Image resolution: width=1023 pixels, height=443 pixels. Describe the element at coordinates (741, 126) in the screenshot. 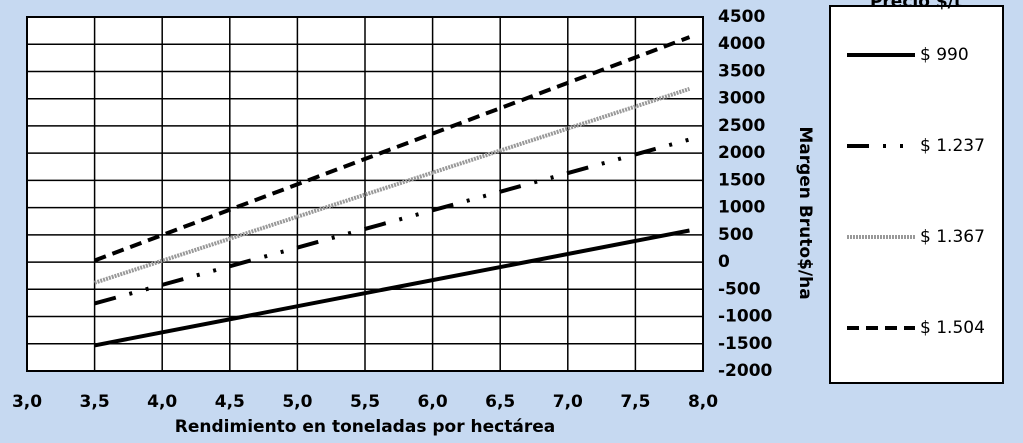

I see `y-tick-label: 2500` at that location.